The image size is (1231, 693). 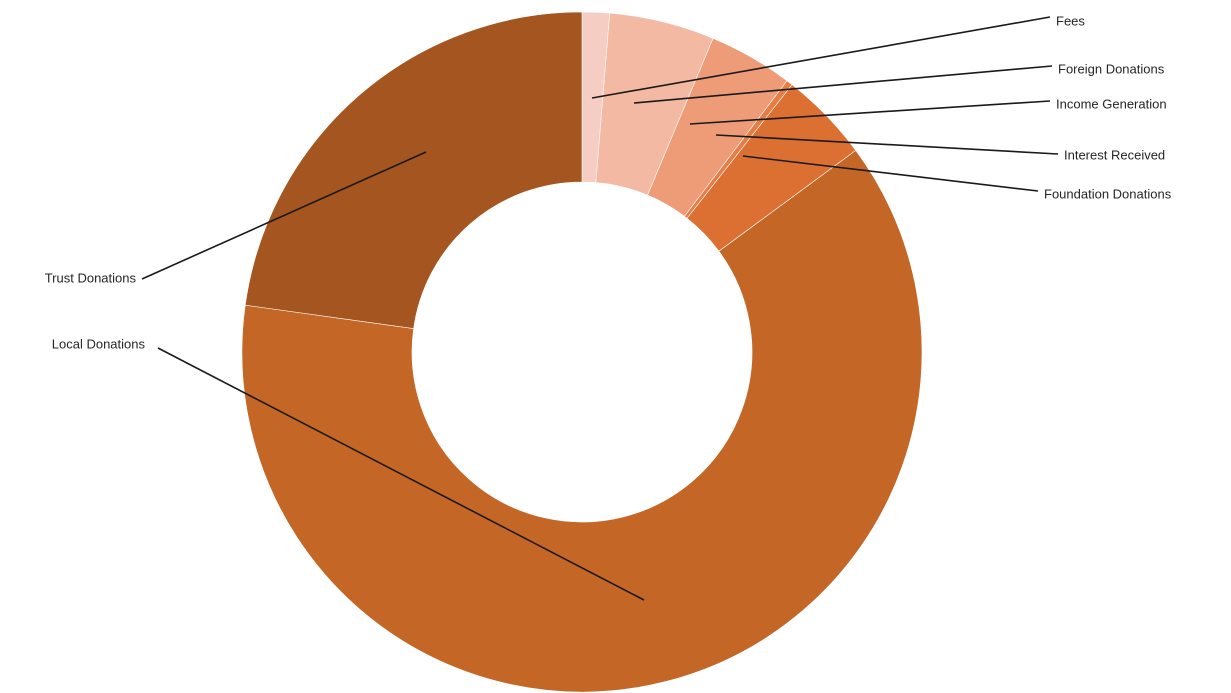 I want to click on label-trust-donations: Trust Donations, so click(x=91, y=277).